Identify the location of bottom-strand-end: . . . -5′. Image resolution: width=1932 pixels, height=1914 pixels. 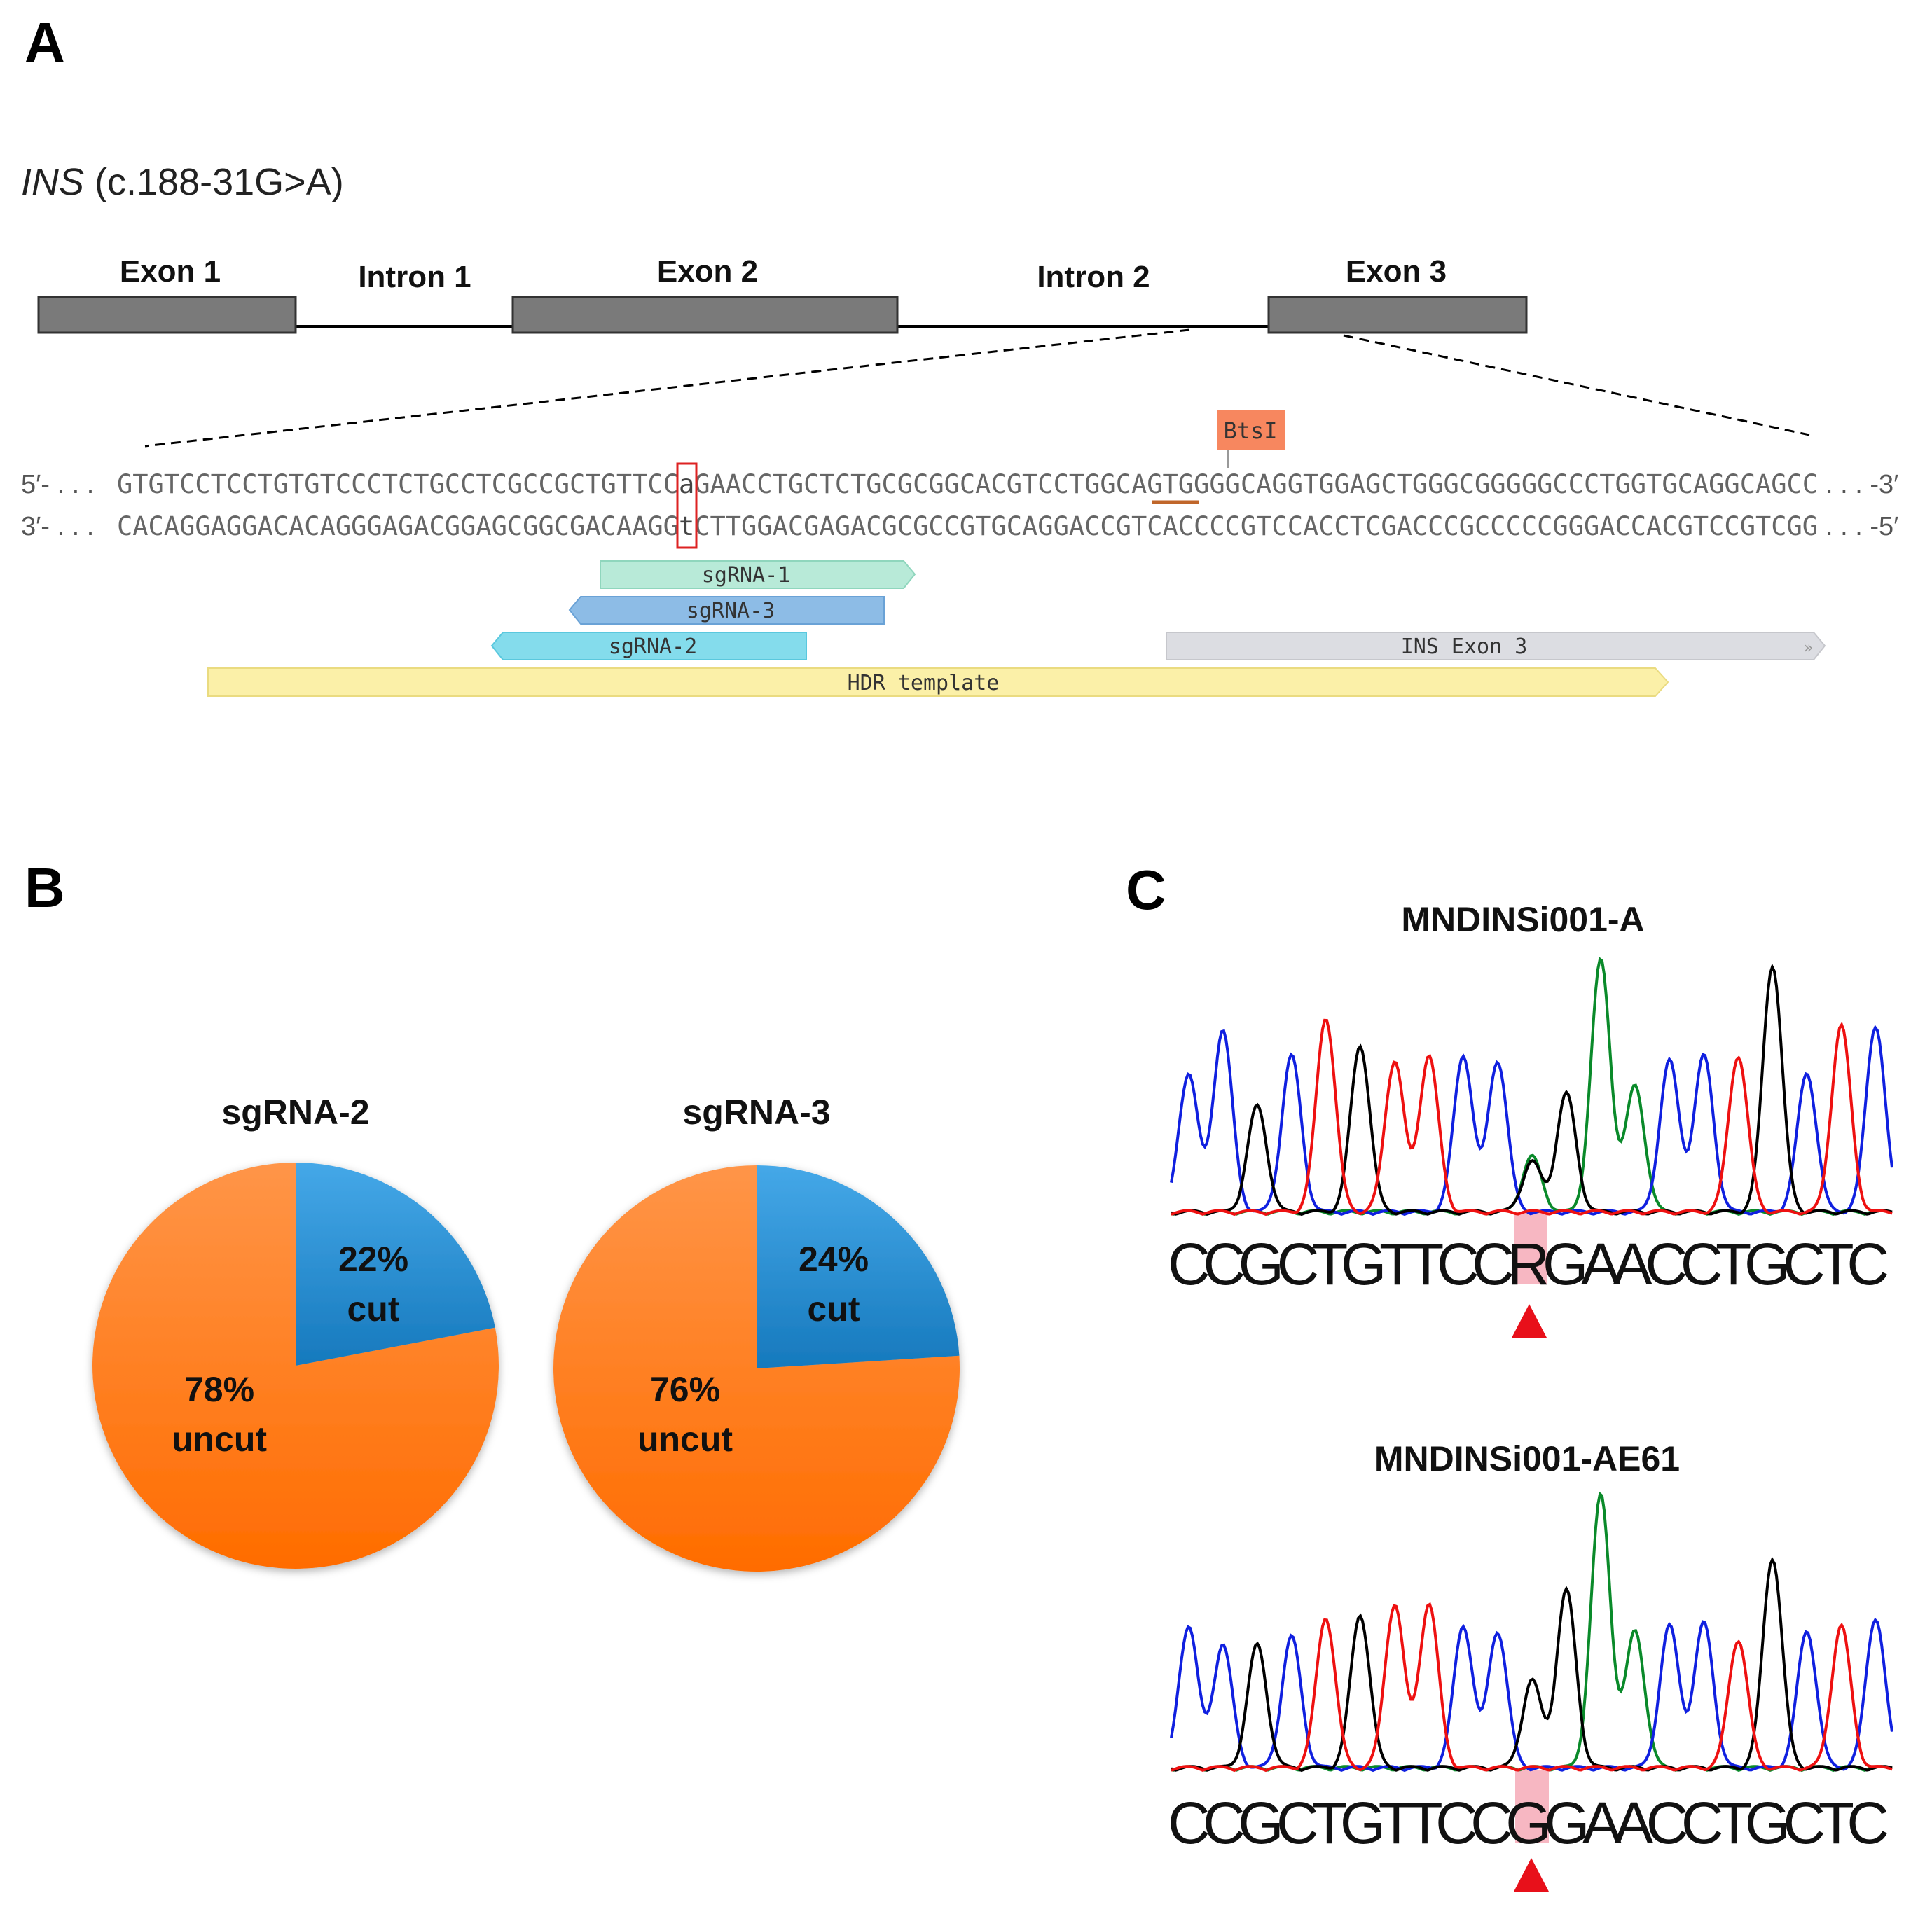
(1862, 526).